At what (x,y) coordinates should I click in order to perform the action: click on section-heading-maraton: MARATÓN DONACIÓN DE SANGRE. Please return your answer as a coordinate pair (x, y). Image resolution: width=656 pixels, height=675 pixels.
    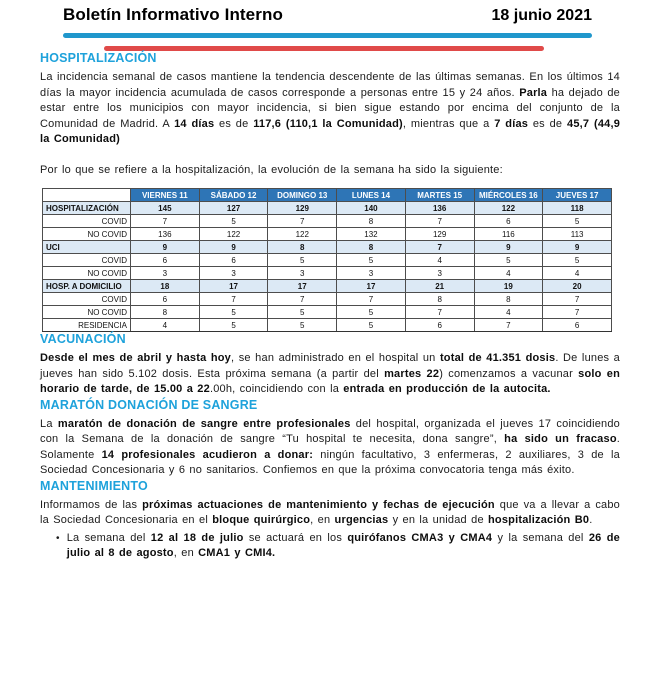
    Looking at the image, I should click on (149, 404).